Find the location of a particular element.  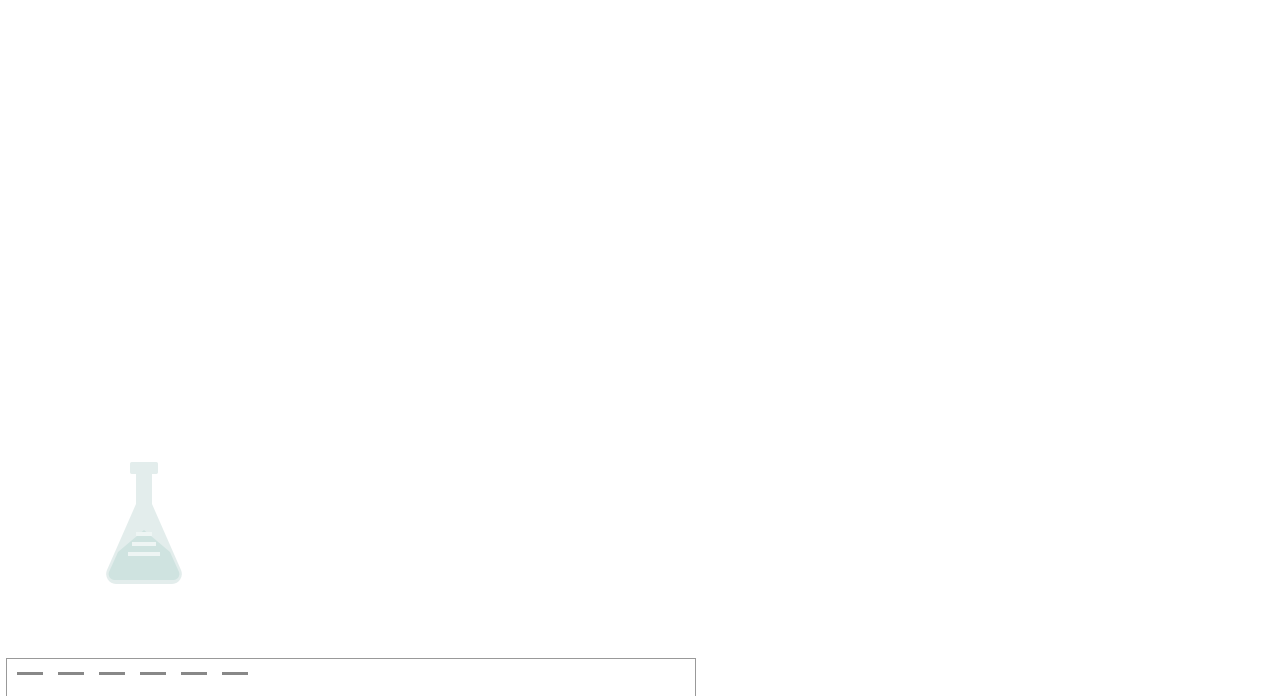

legend-item-1m-10m is located at coordinates (238, 673).